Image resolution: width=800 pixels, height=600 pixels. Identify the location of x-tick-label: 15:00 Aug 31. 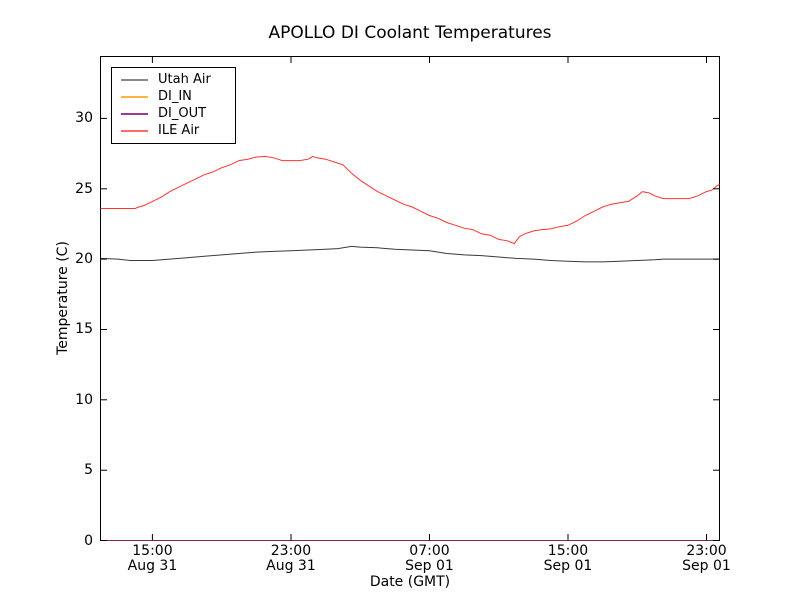
(152, 559).